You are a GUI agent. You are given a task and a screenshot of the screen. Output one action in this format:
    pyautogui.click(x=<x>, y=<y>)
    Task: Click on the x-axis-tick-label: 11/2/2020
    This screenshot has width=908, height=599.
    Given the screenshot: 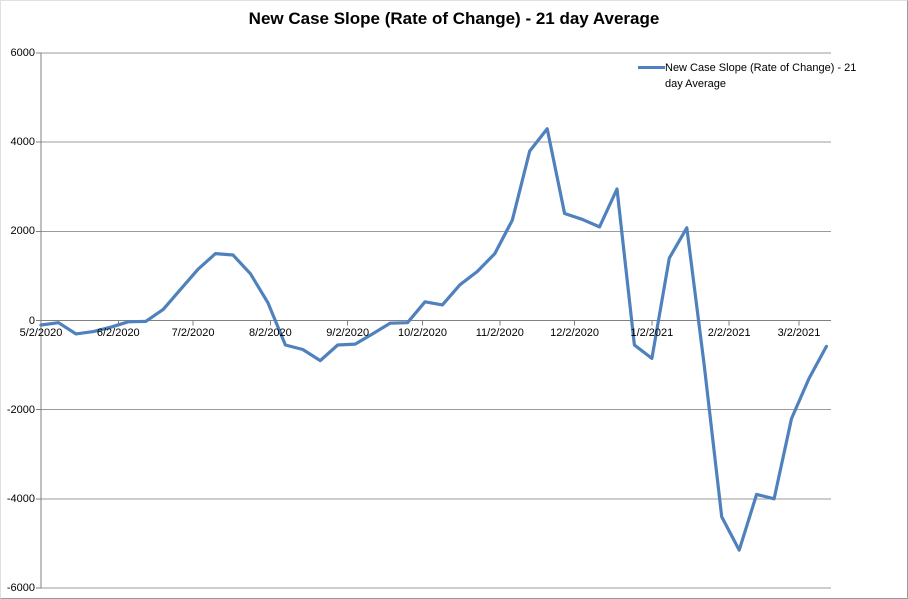 What is the action you would take?
    pyautogui.click(x=499, y=332)
    